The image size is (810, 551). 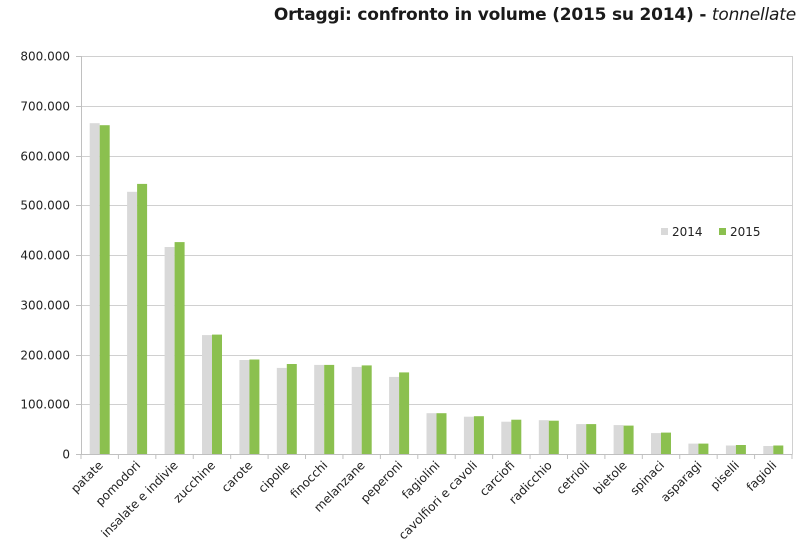 I want to click on y-tick-label: 100.000, so click(x=45, y=405).